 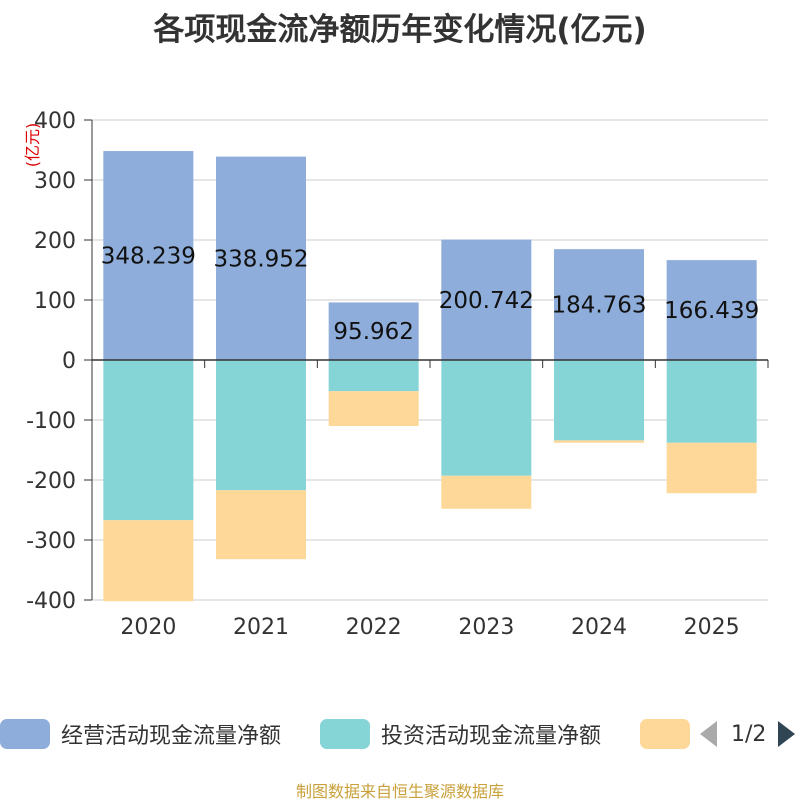 I want to click on bar-financing-2020, so click(x=148, y=561).